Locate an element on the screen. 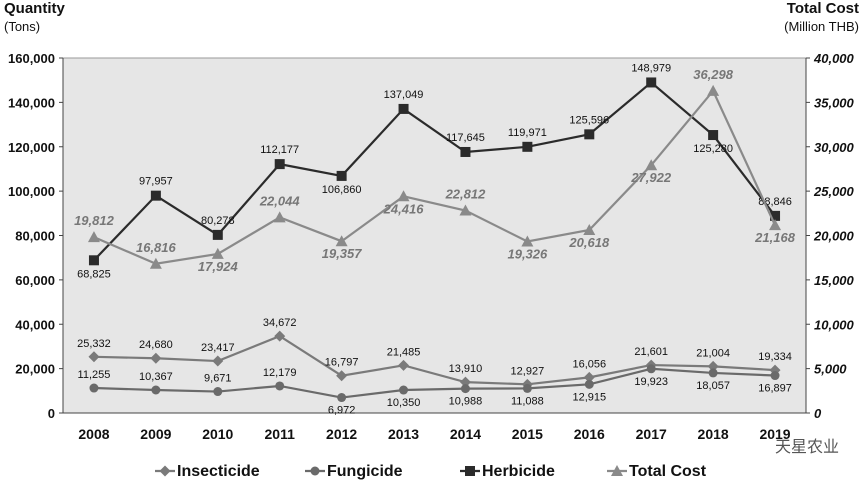 The image size is (865, 487). insecticide-data-label: 21,485 is located at coordinates (404, 352).